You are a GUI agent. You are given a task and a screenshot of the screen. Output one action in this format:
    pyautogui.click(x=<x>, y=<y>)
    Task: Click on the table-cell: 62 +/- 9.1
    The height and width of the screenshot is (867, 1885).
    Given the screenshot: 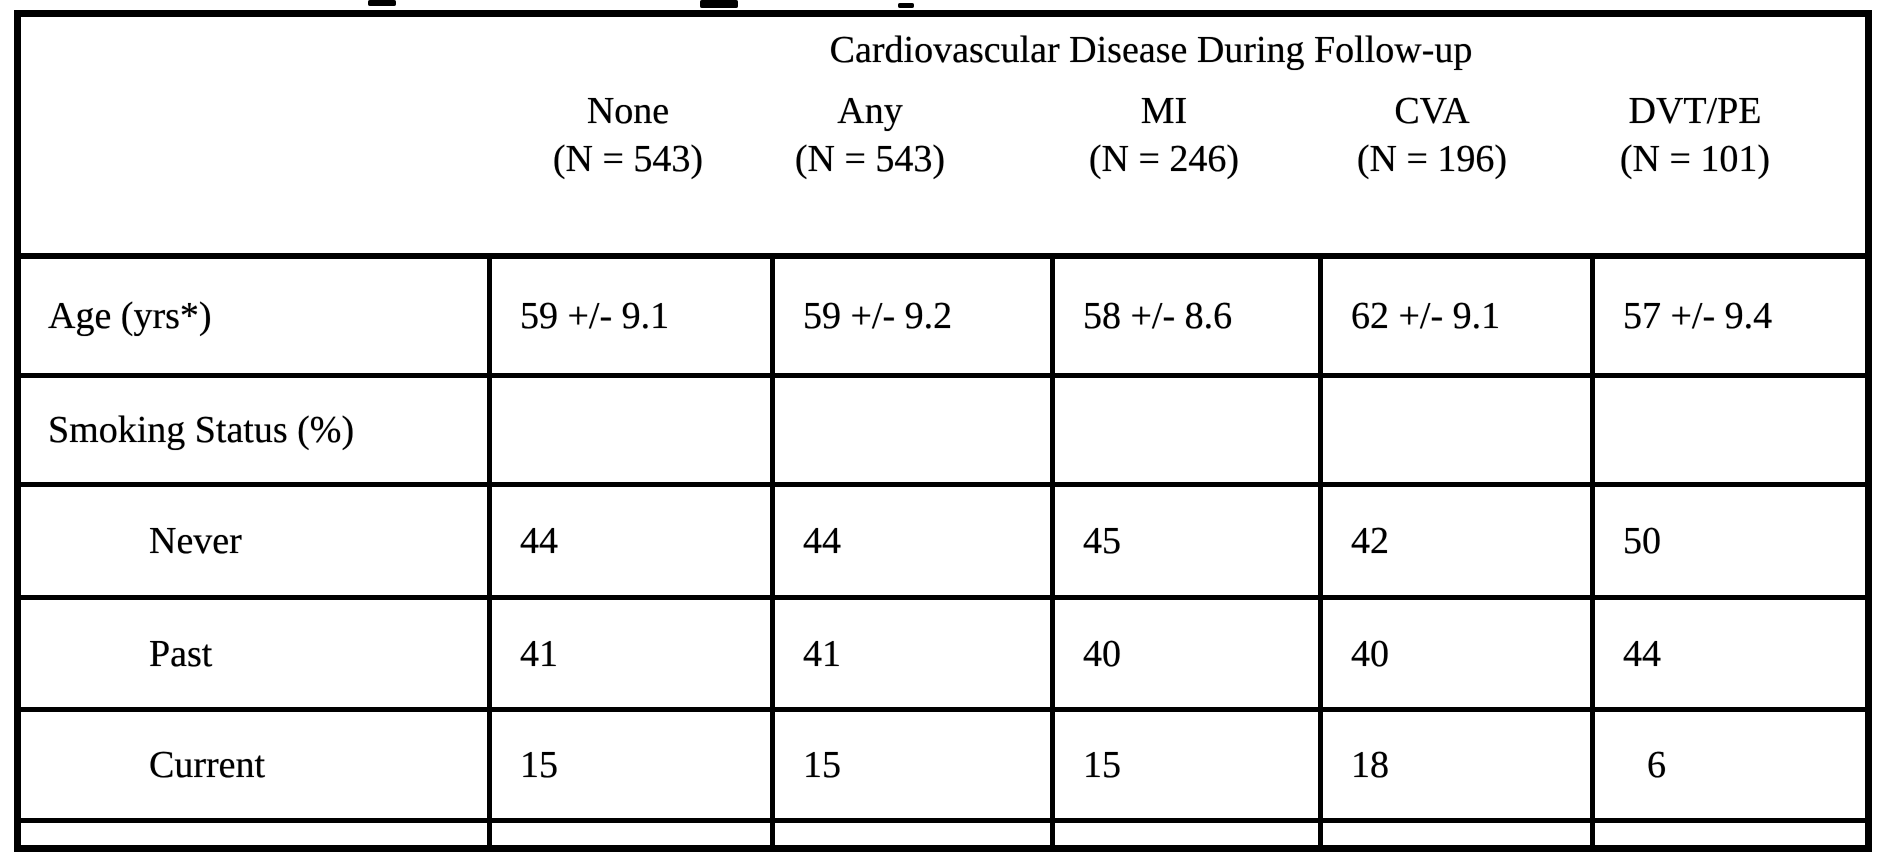 What is the action you would take?
    pyautogui.click(x=1454, y=316)
    